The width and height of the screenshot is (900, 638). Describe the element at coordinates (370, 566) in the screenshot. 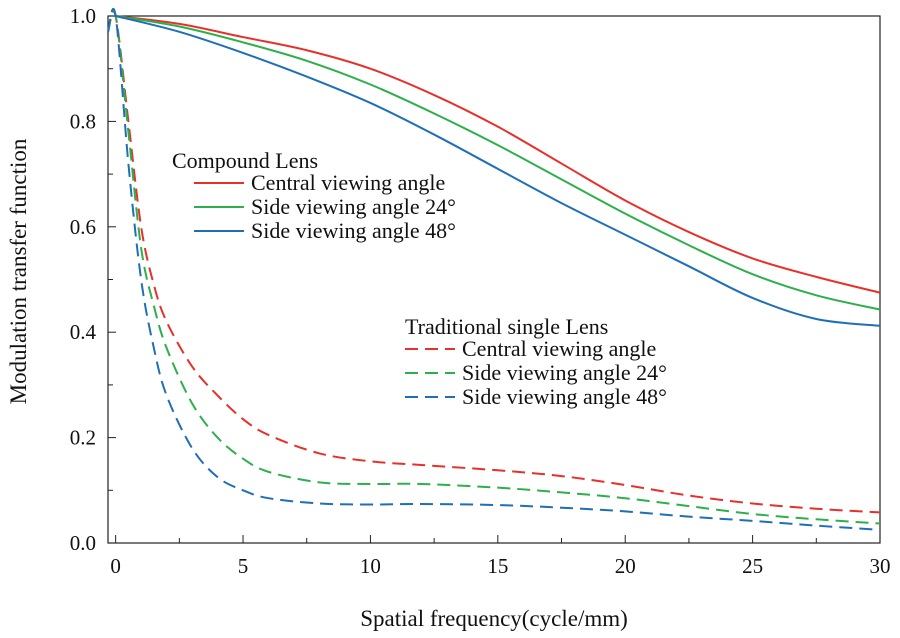

I see `x-tick-label: 10` at that location.